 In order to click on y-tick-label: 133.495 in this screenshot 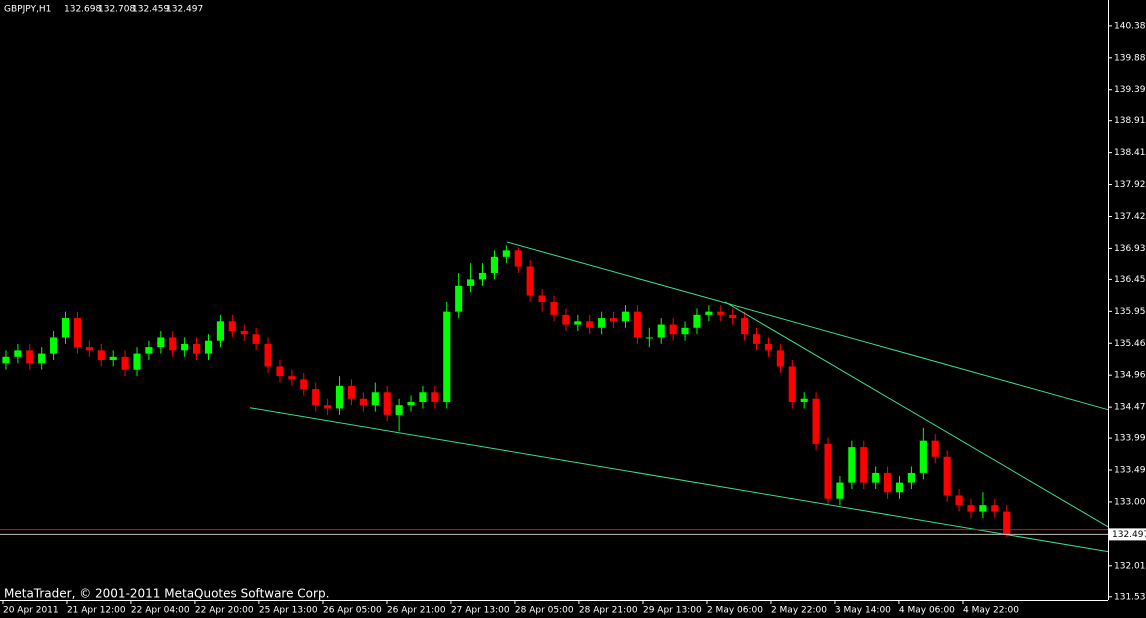, I will do `click(1130, 471)`.